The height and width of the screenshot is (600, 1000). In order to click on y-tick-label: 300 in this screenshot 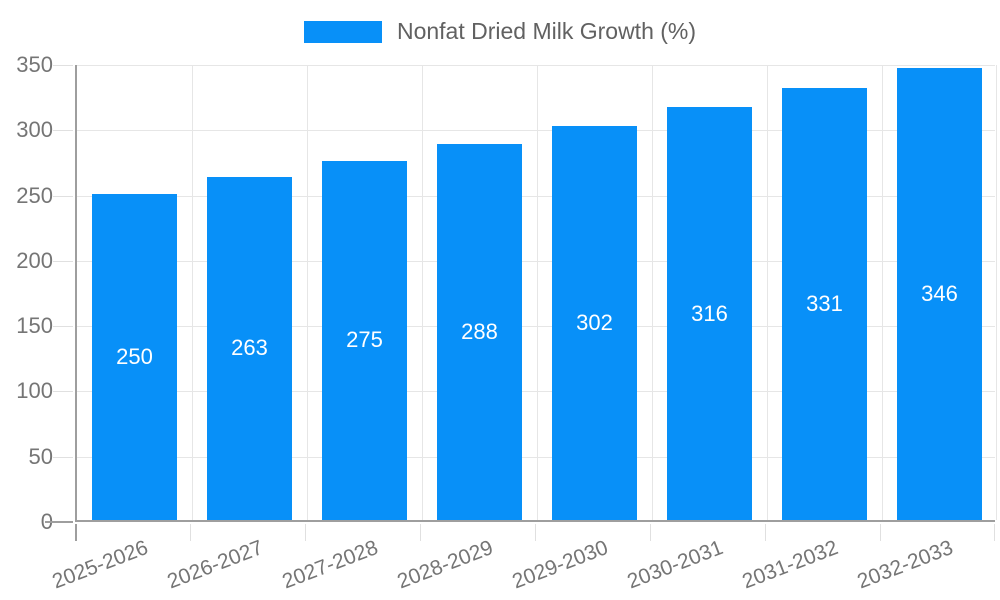, I will do `click(34, 130)`.